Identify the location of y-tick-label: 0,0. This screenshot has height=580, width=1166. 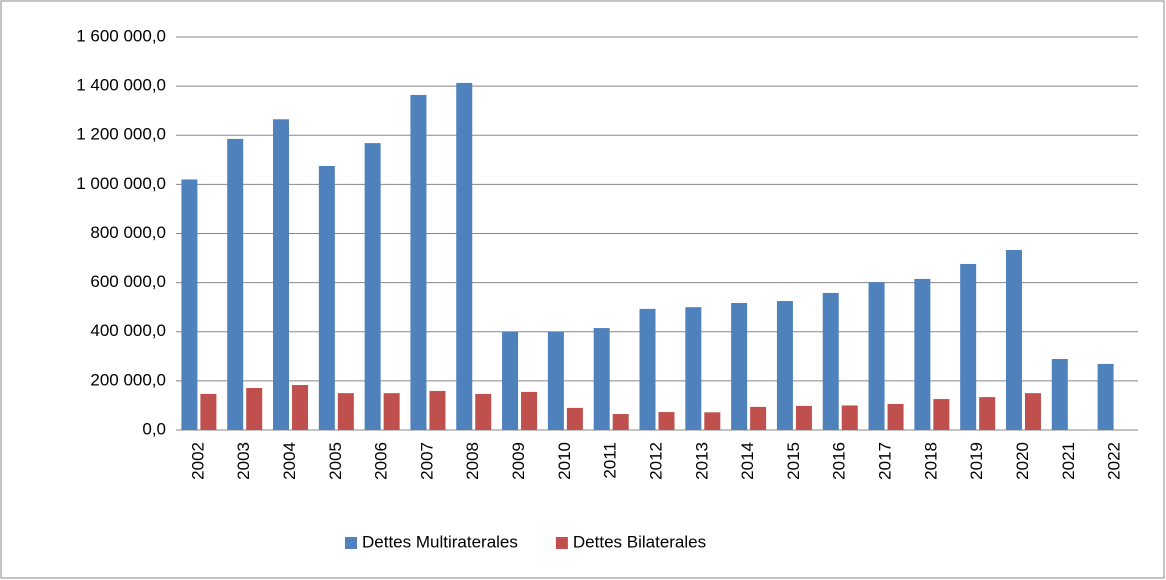
(154, 428).